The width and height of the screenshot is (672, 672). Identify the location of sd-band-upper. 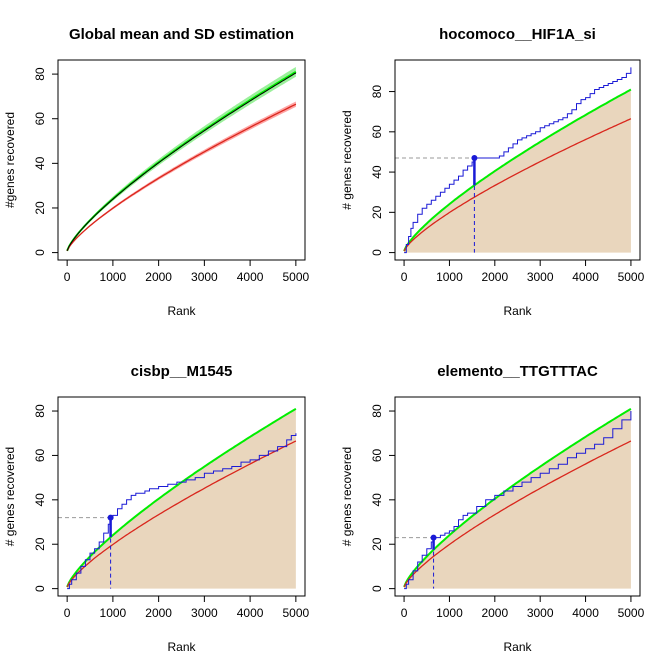
(181, 159).